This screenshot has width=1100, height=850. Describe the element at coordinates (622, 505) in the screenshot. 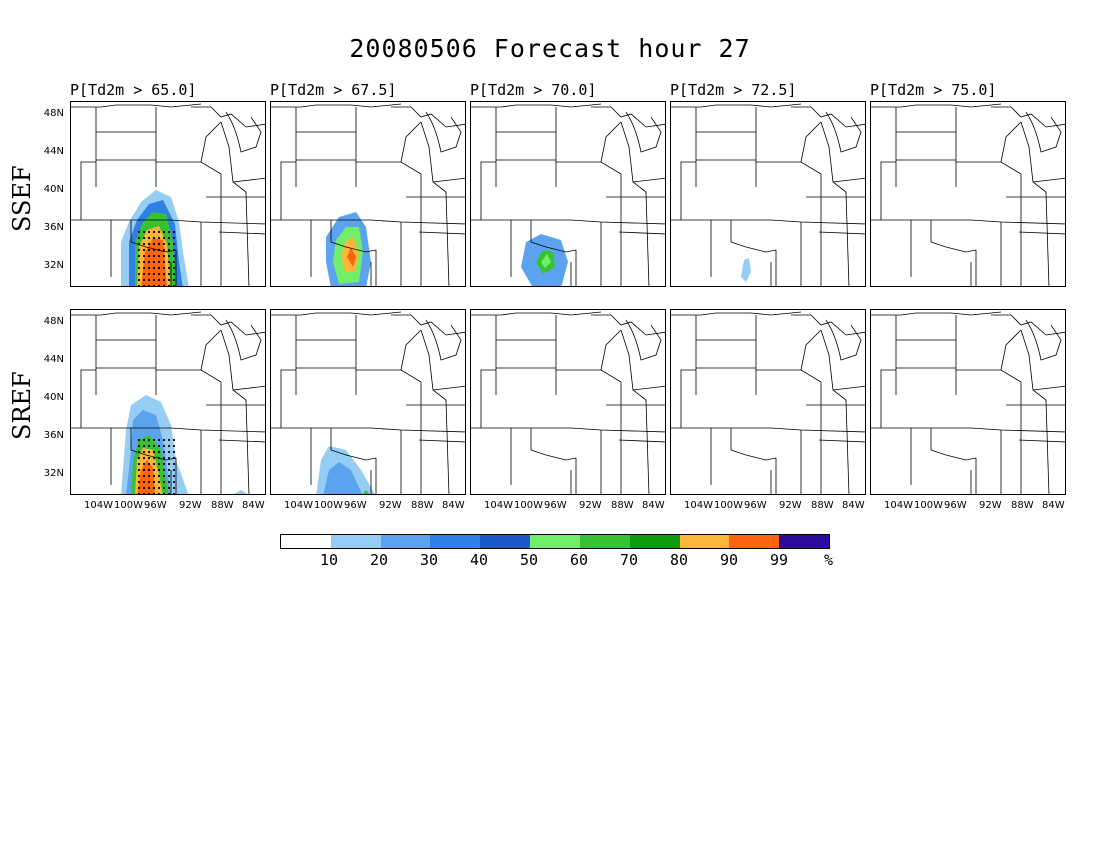

I see `x-label: 88W` at that location.